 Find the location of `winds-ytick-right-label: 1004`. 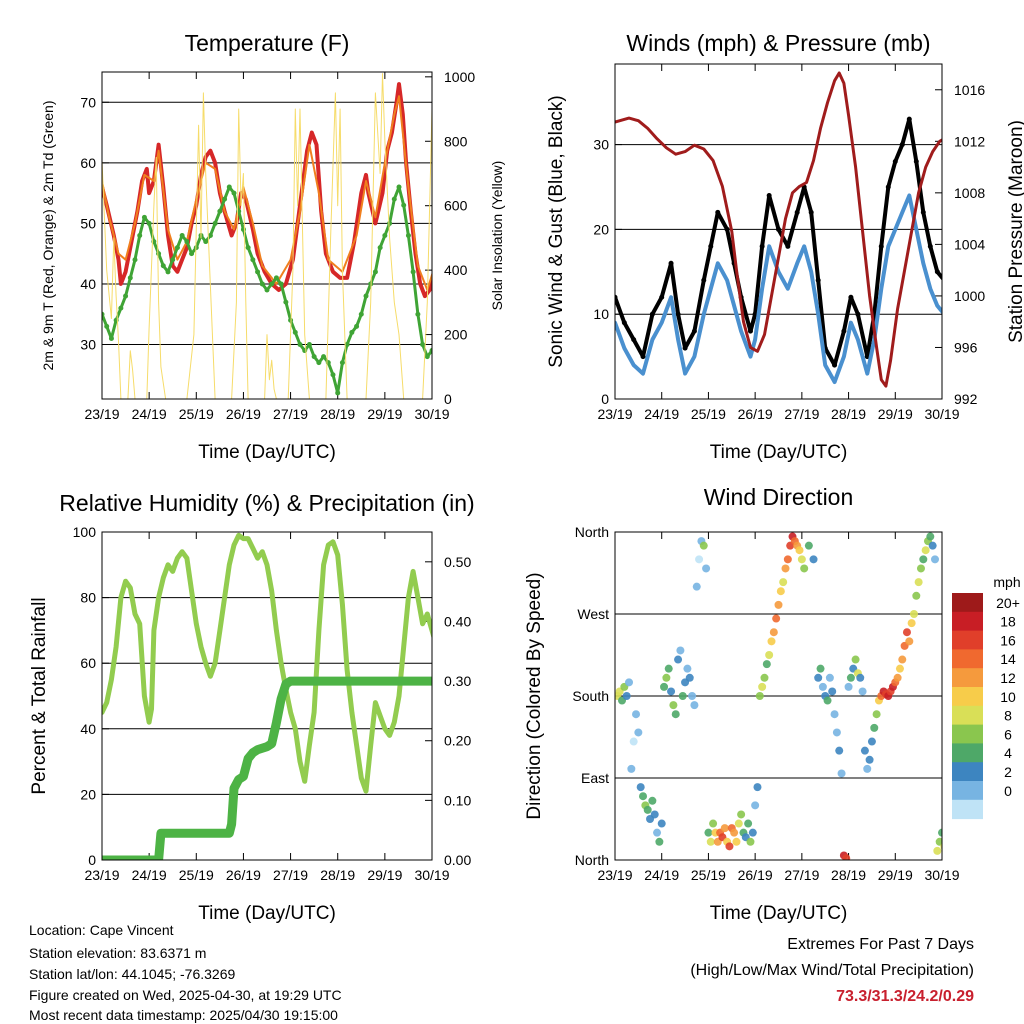

winds-ytick-right-label: 1004 is located at coordinates (969, 244).